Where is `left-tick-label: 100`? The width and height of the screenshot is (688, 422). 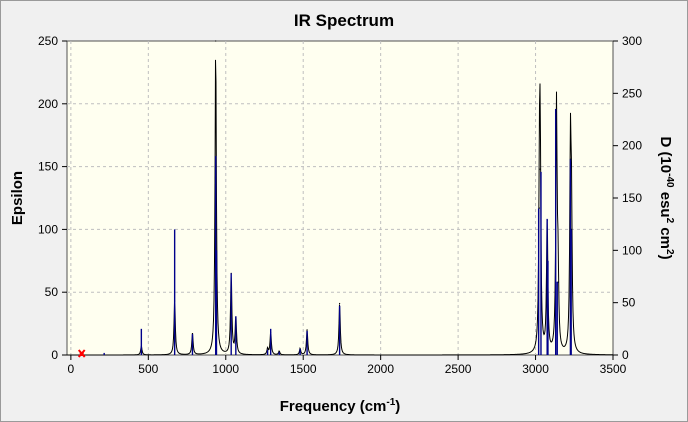 left-tick-label: 100 is located at coordinates (48, 229).